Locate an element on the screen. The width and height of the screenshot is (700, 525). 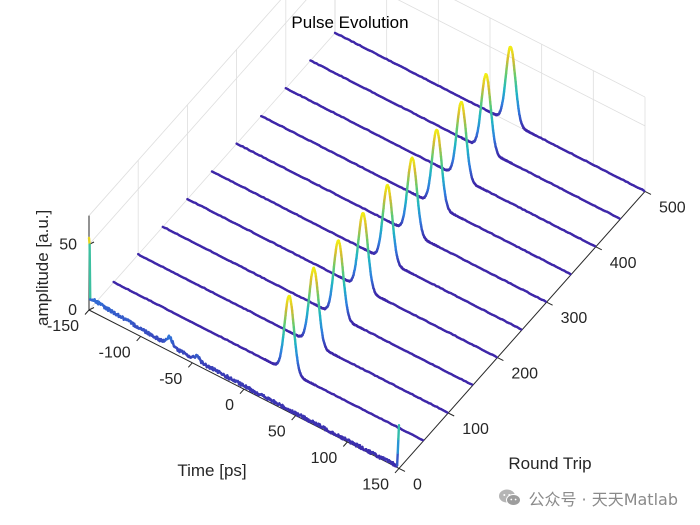
x-tick-label: -150 is located at coordinates (63, 326).